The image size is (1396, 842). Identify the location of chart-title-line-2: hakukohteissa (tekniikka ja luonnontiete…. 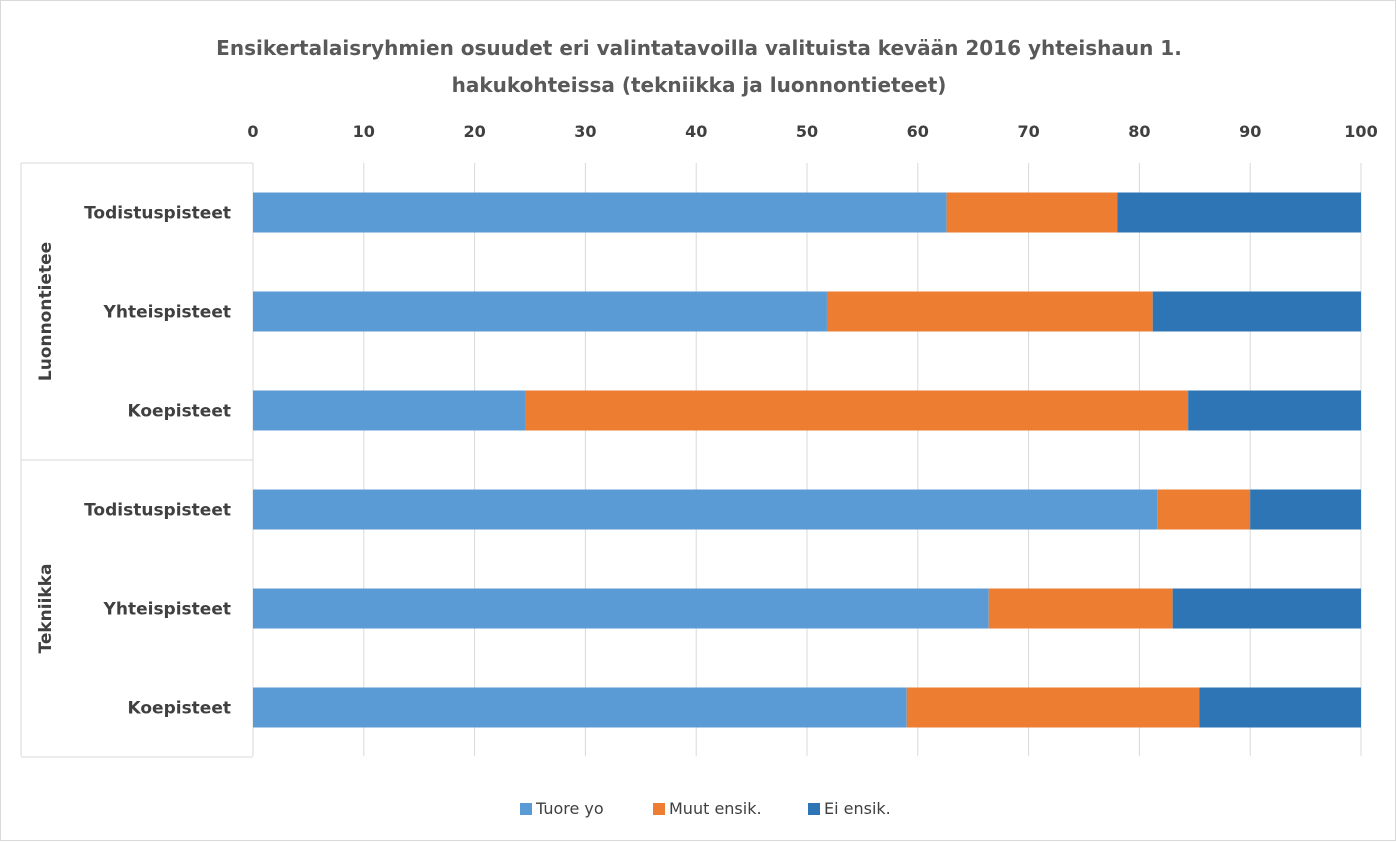
(699, 85).